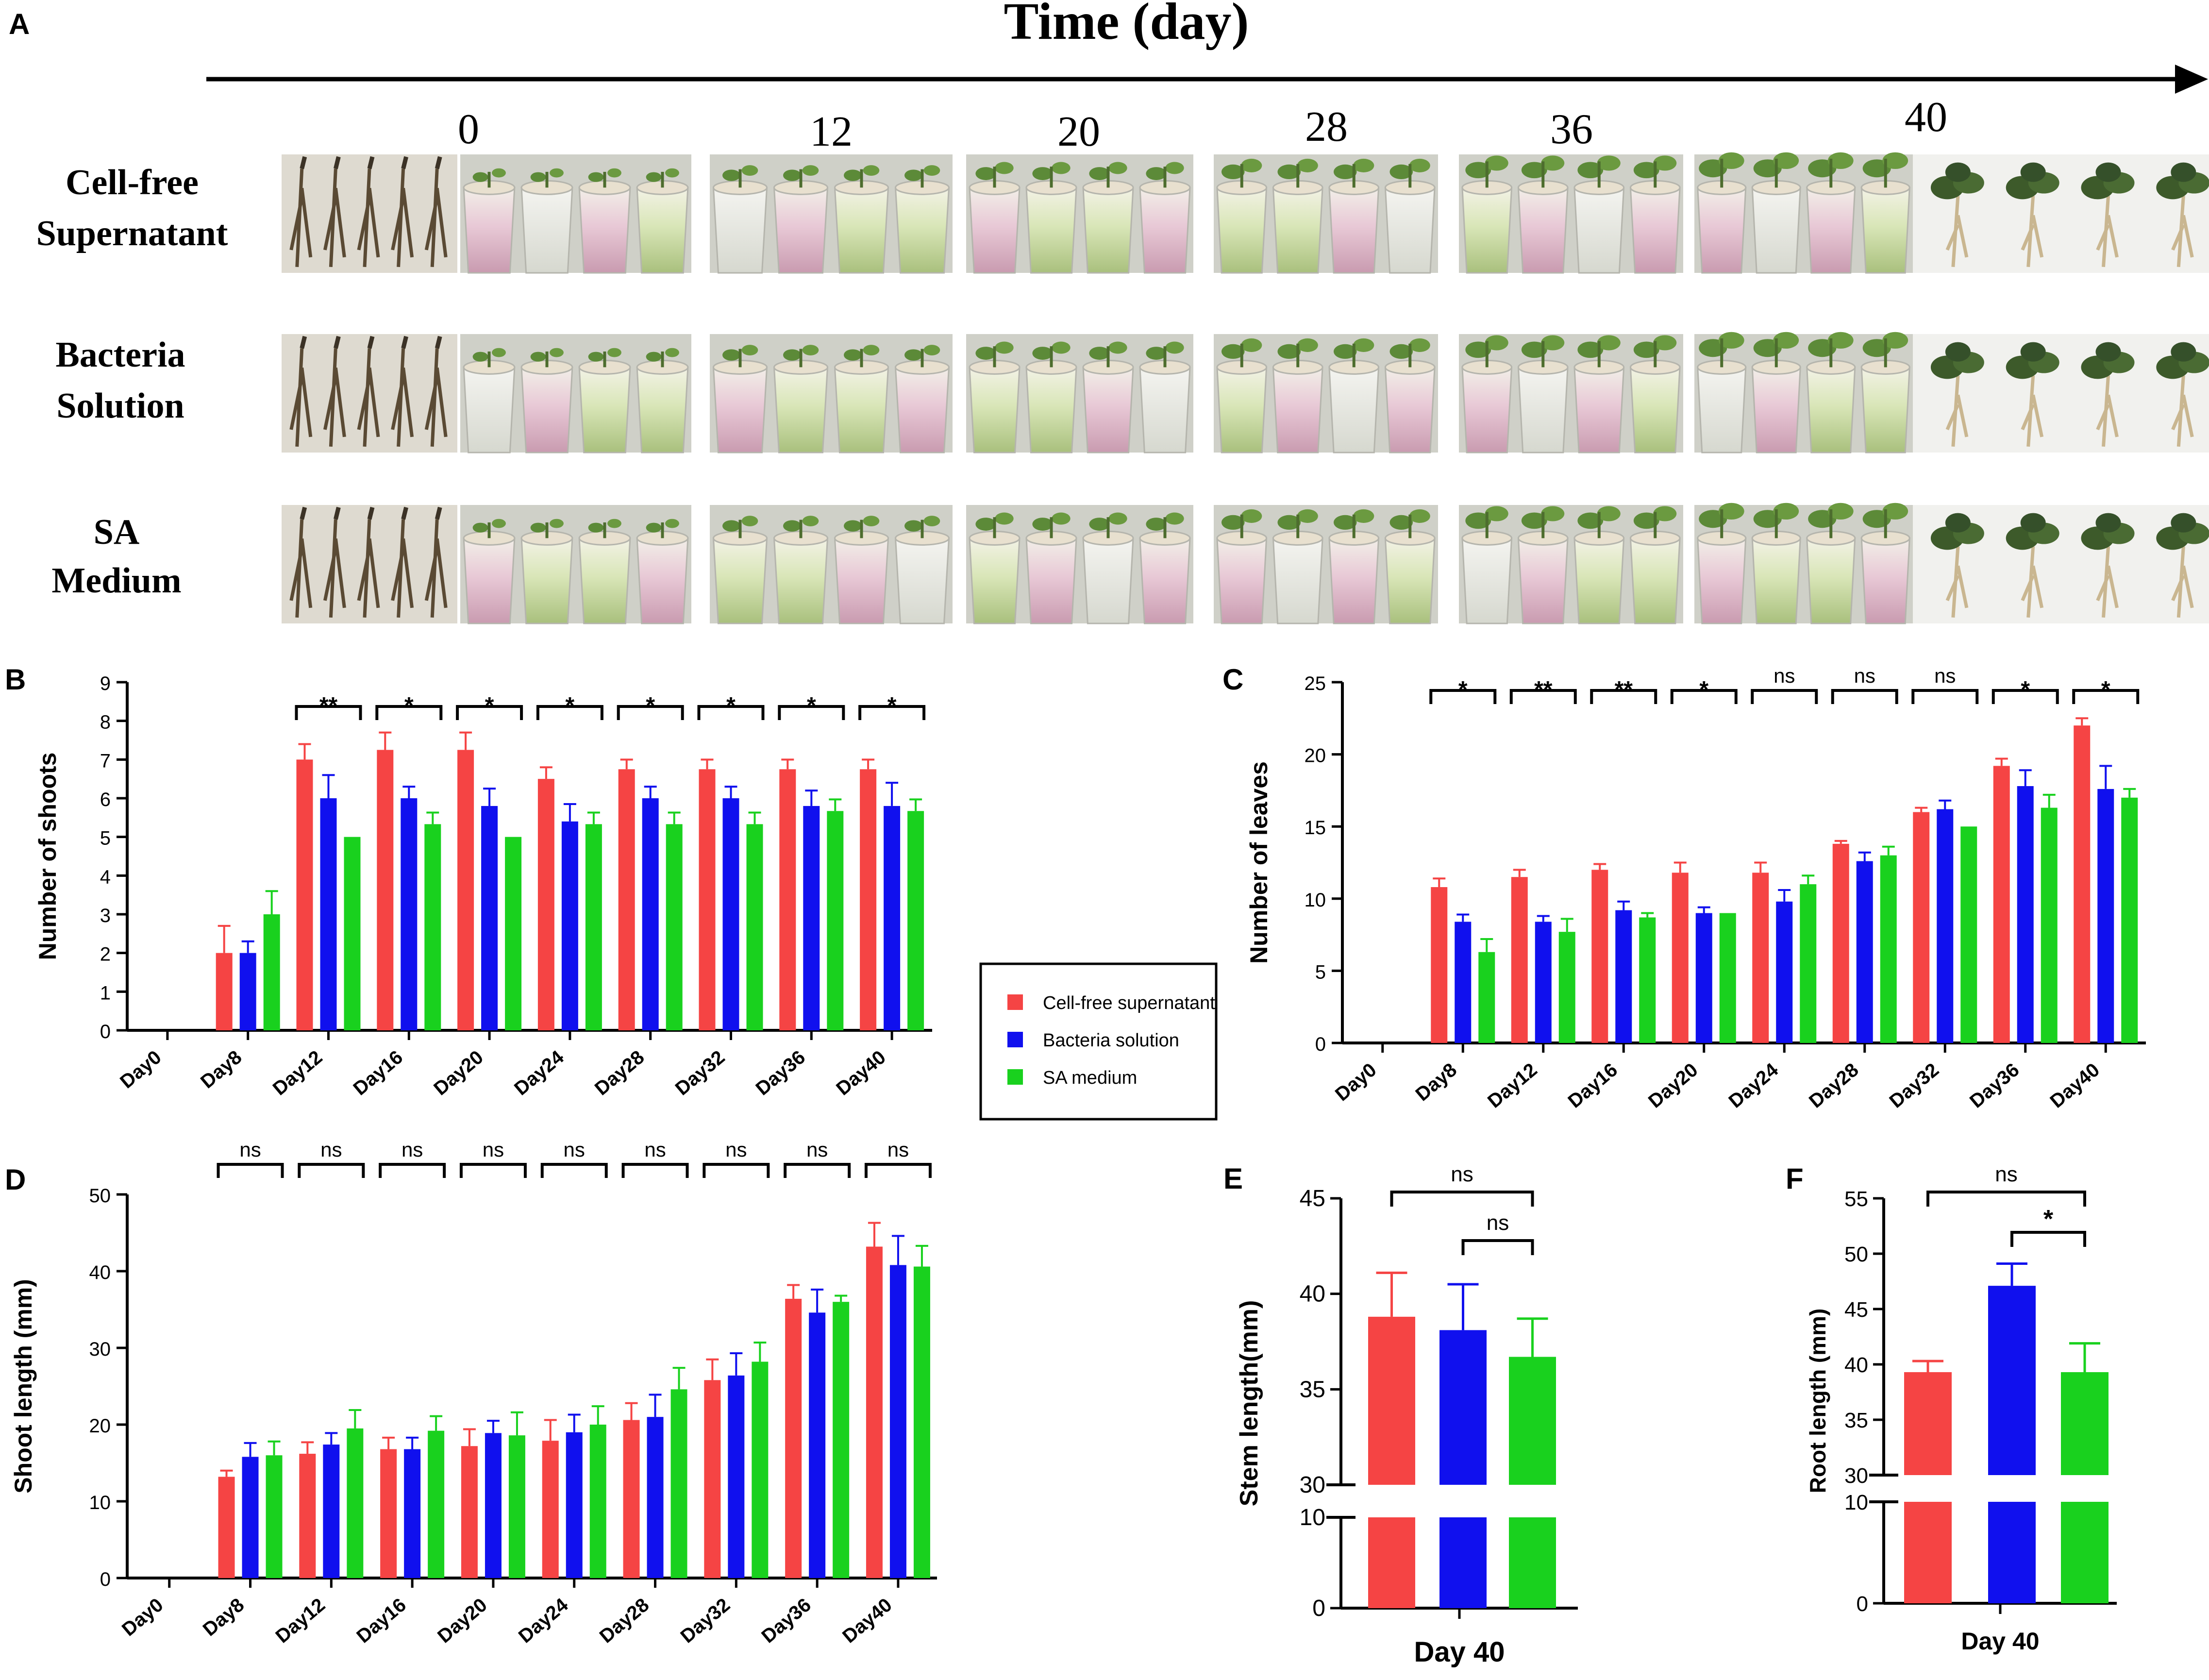 Image resolution: width=2209 pixels, height=1680 pixels. I want to click on panel-e-letter: E, so click(1233, 1178).